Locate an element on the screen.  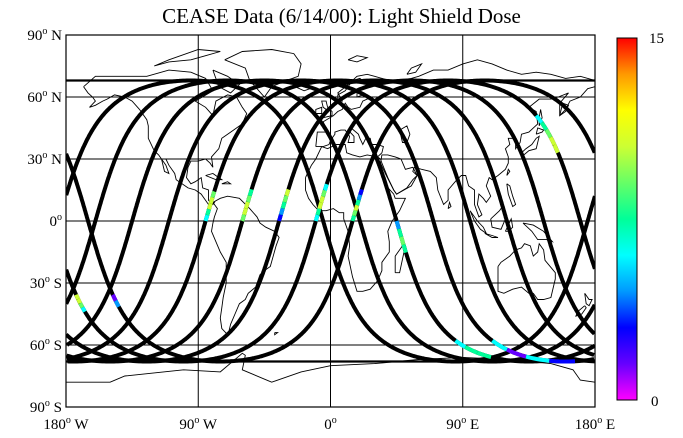
coast-hokkaido is located at coordinates (540, 131).